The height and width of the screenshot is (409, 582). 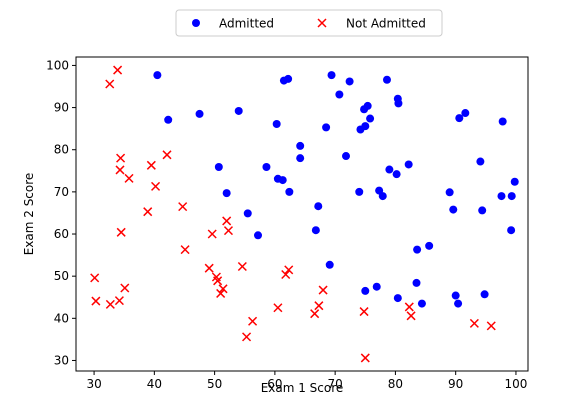 I want to click on legend-label-not-admitted: Not Admitted, so click(x=386, y=24).